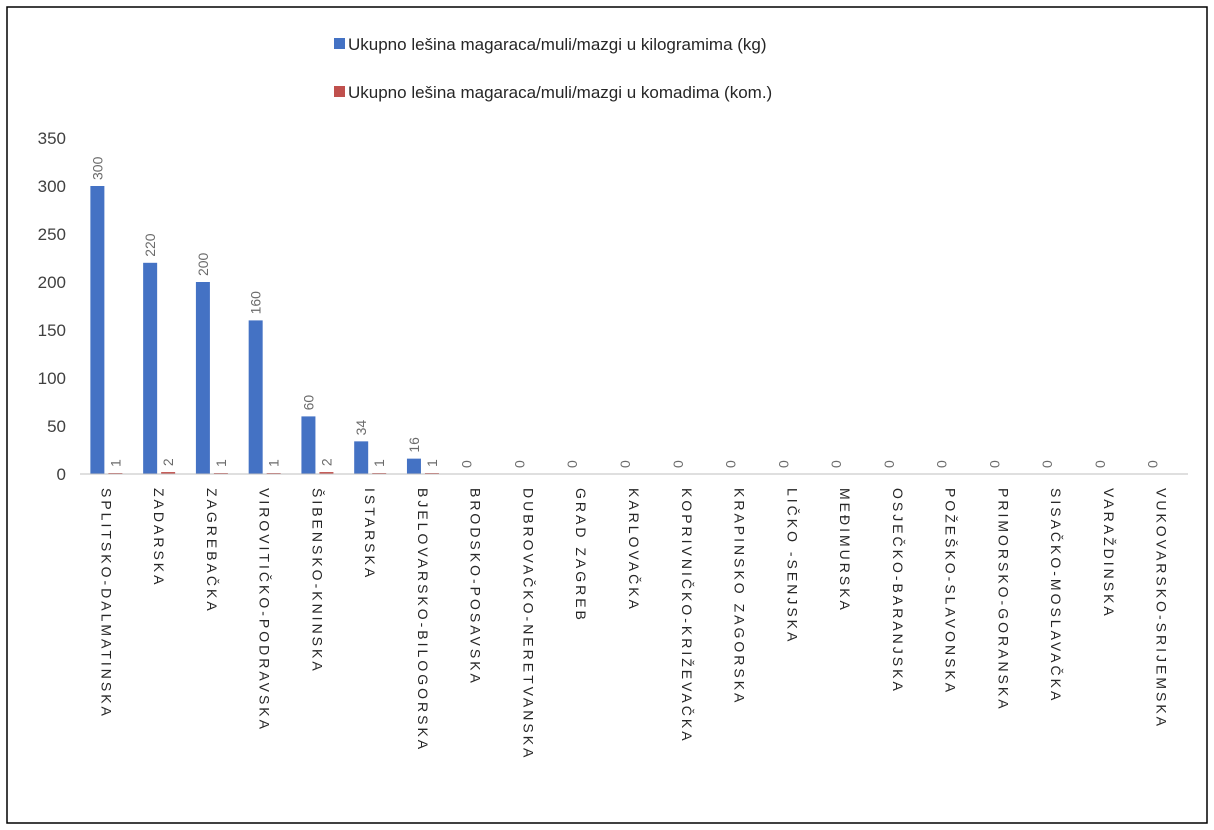 This screenshot has height=830, width=1214. What do you see at coordinates (52, 186) in the screenshot?
I see `y-tick-label: 300` at bounding box center [52, 186].